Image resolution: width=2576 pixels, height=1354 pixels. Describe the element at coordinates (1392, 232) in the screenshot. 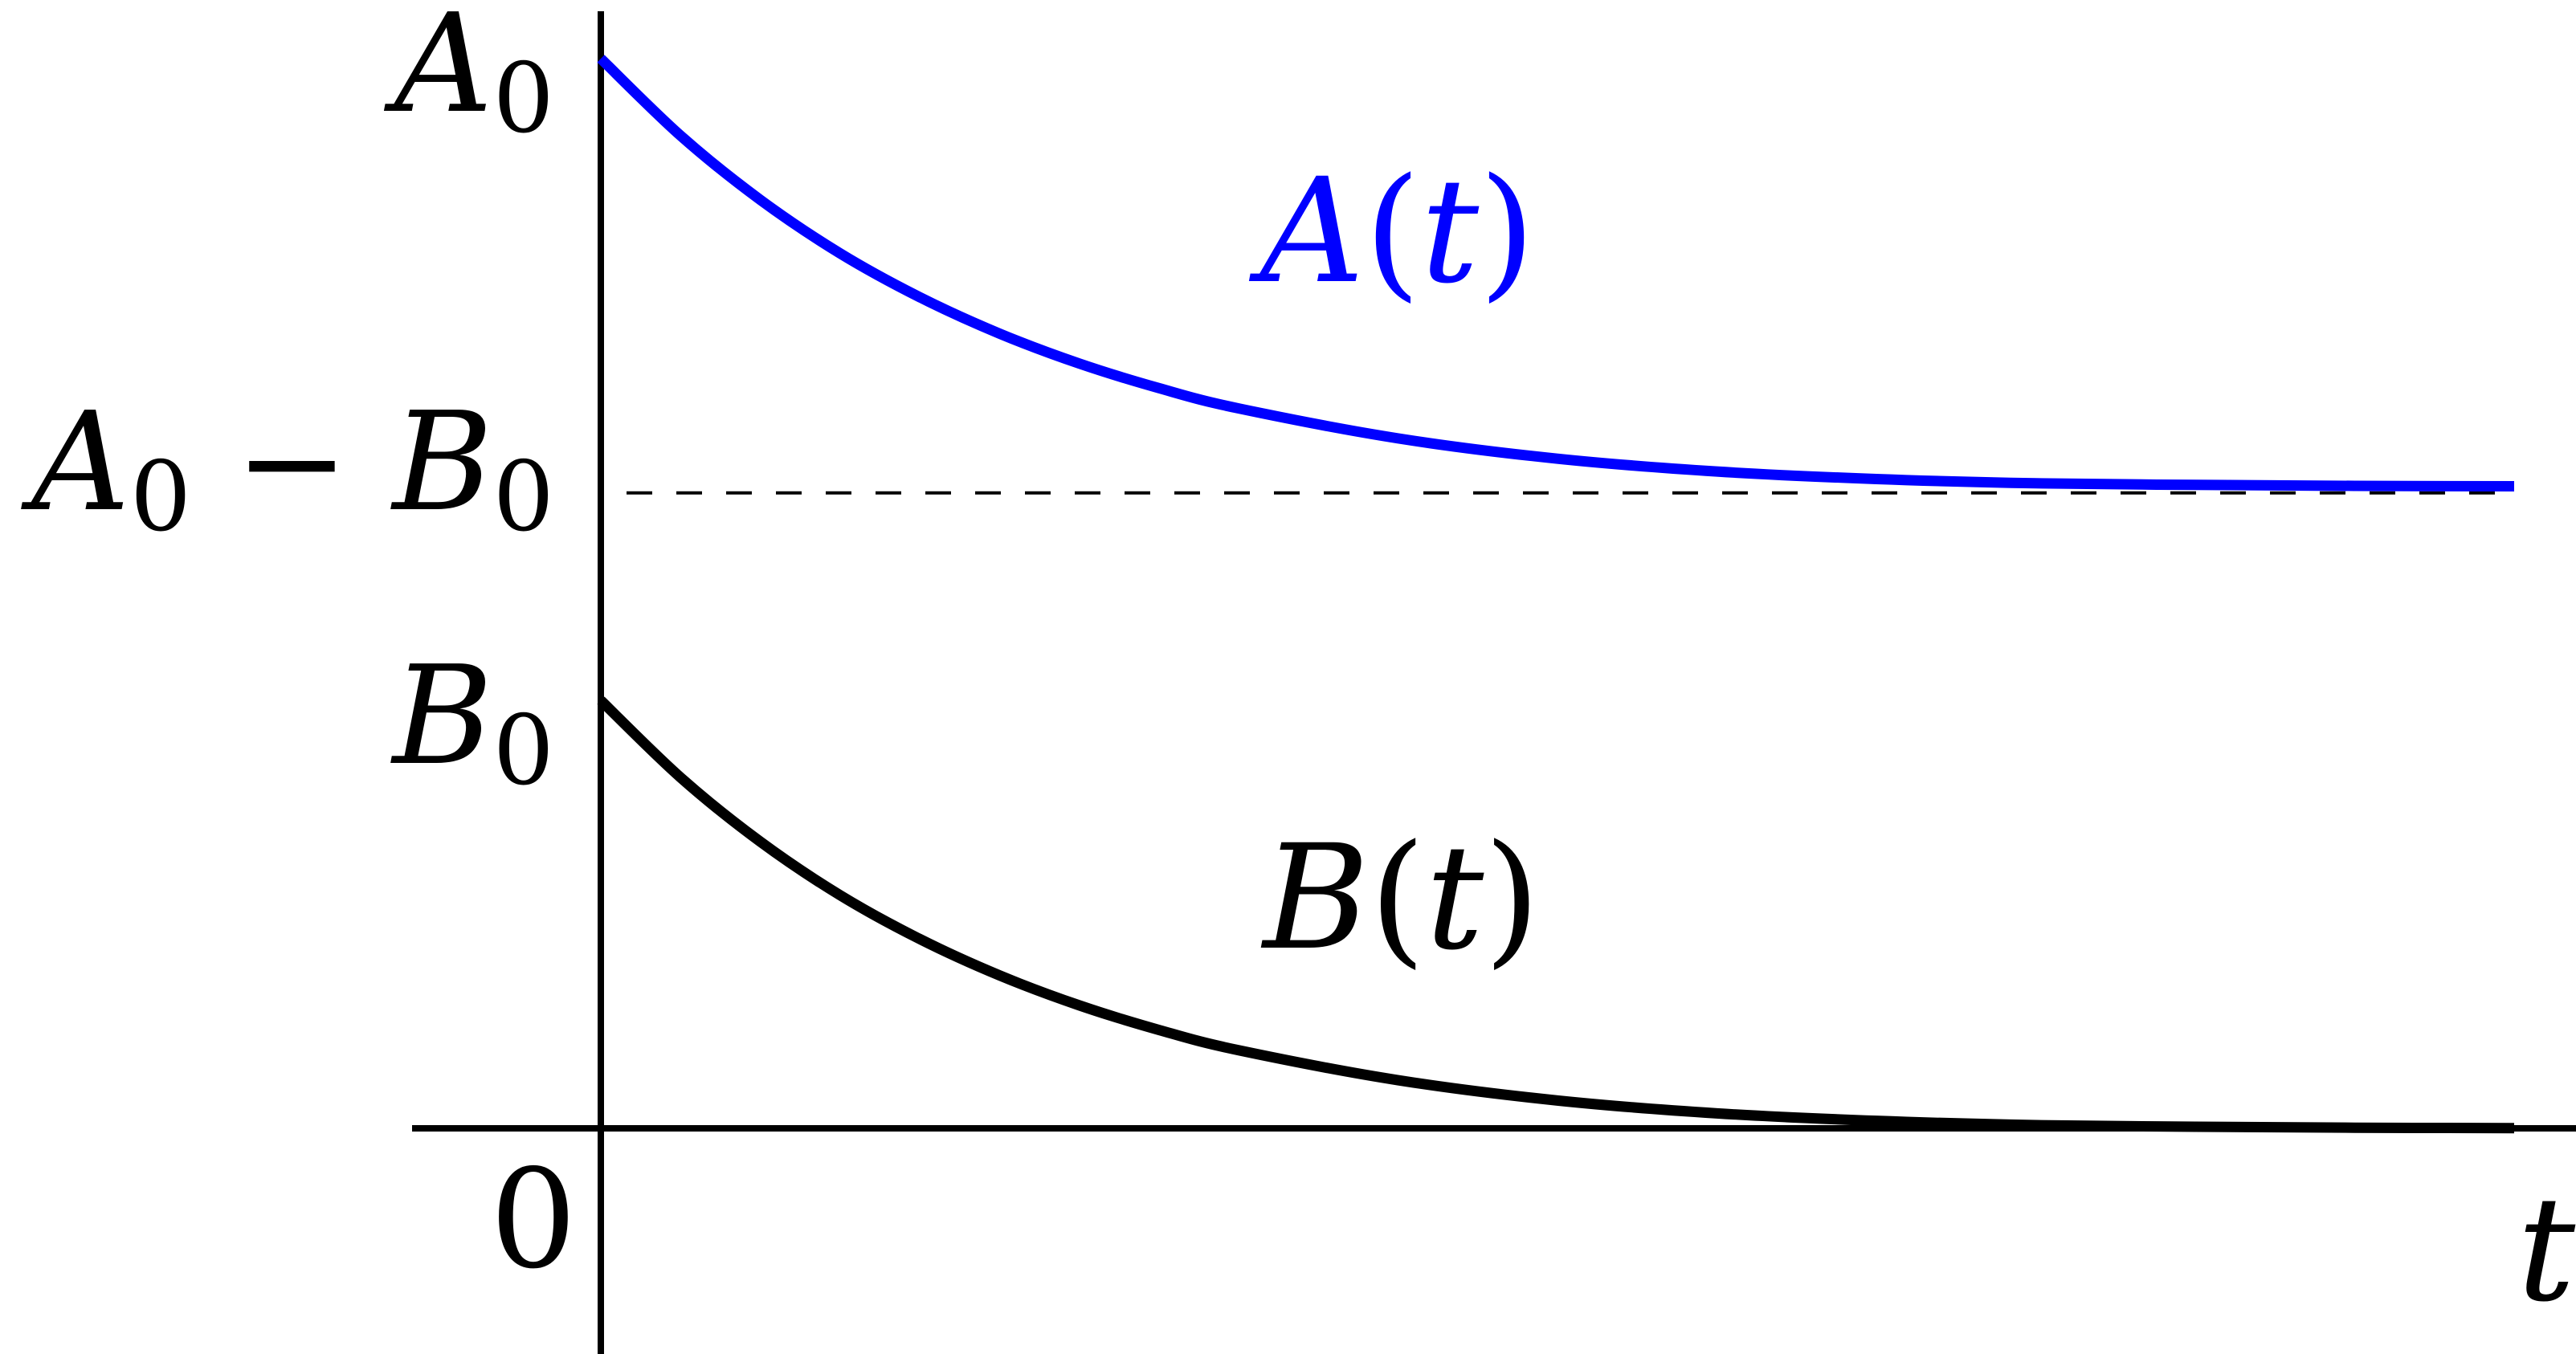

I see `series-label-a: A(t)` at that location.